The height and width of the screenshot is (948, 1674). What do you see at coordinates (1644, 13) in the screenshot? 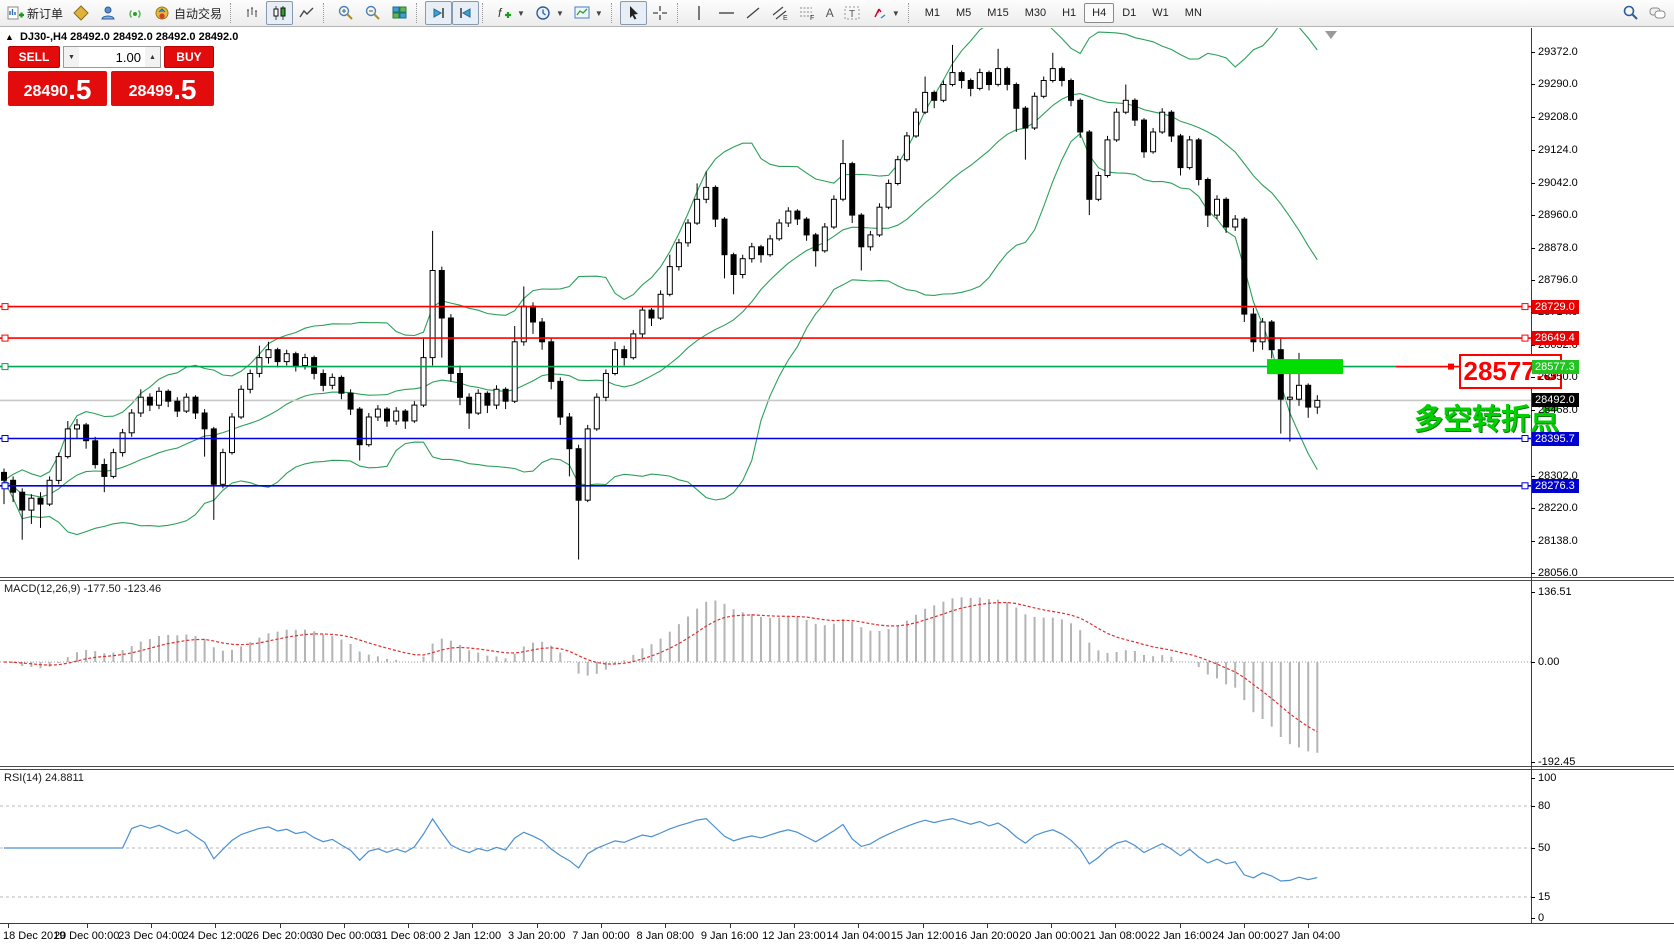
I see `toolbar-right-group` at bounding box center [1644, 13].